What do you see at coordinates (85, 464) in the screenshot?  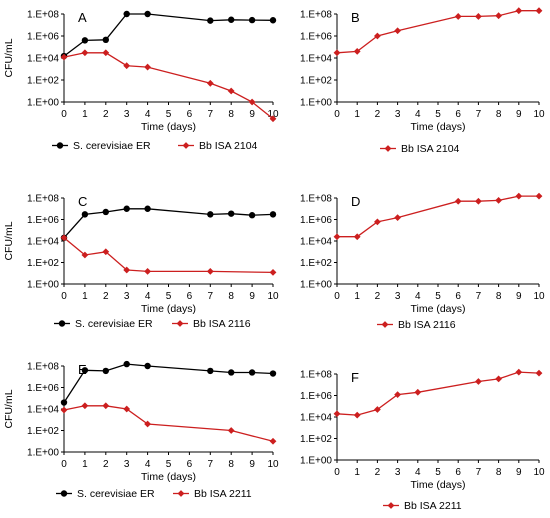 I see `x-tick-label: 1` at bounding box center [85, 464].